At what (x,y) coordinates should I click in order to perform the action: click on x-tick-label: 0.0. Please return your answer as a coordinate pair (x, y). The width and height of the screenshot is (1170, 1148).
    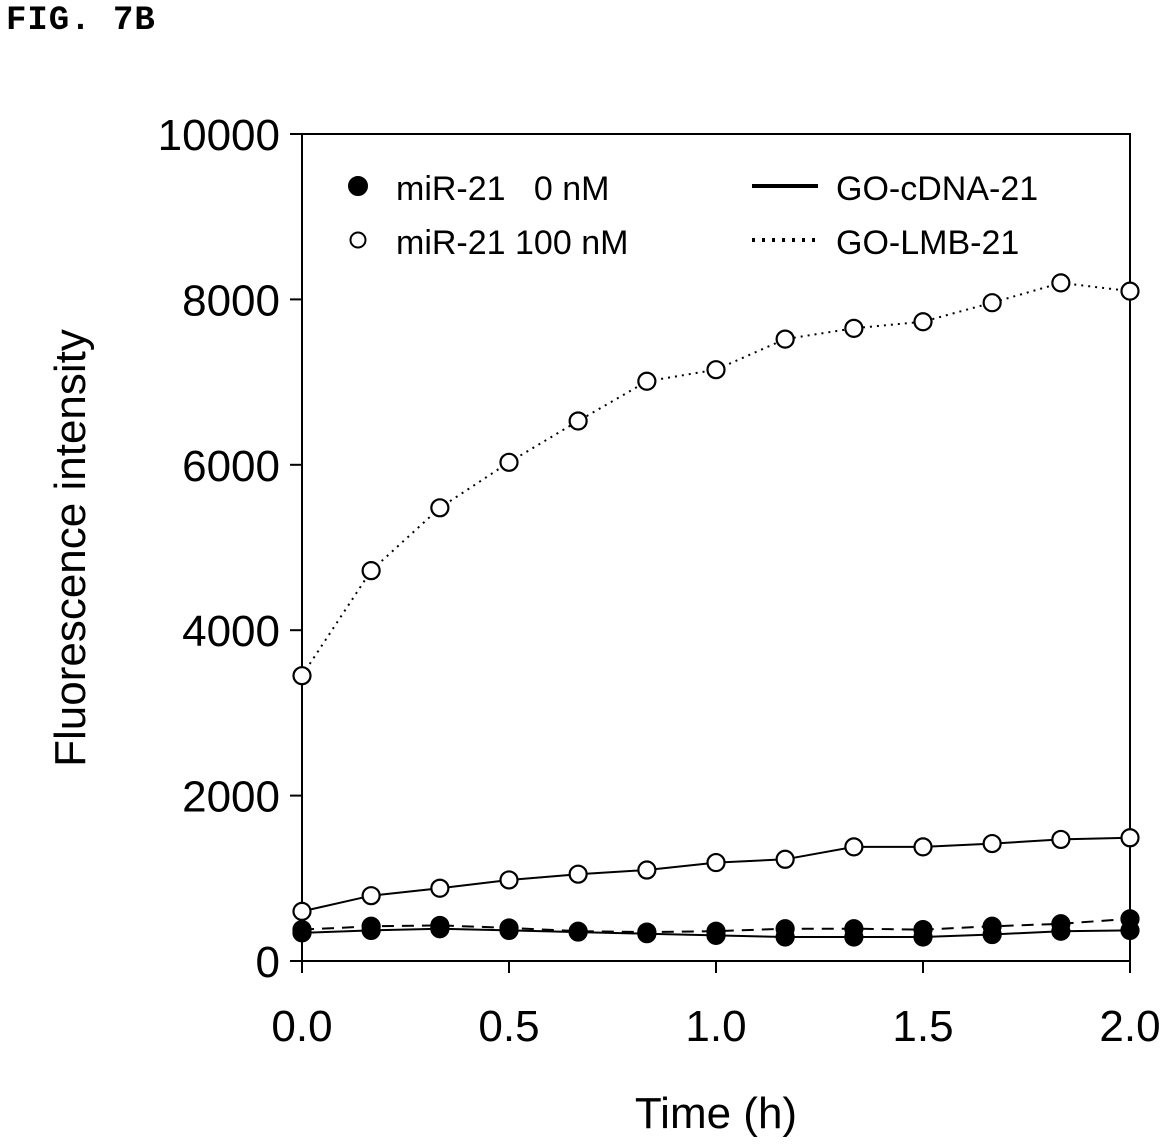
    Looking at the image, I should click on (301, 1026).